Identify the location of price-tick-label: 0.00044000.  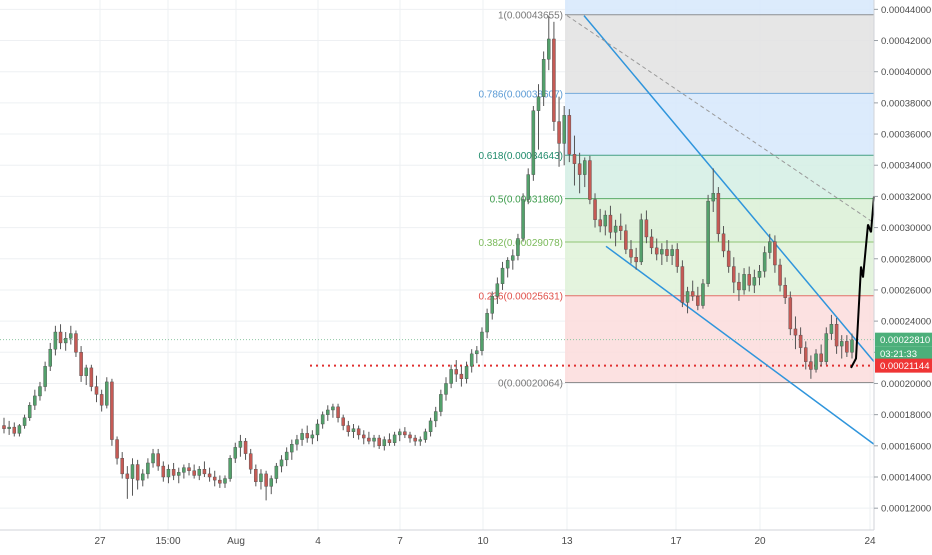
(906, 10).